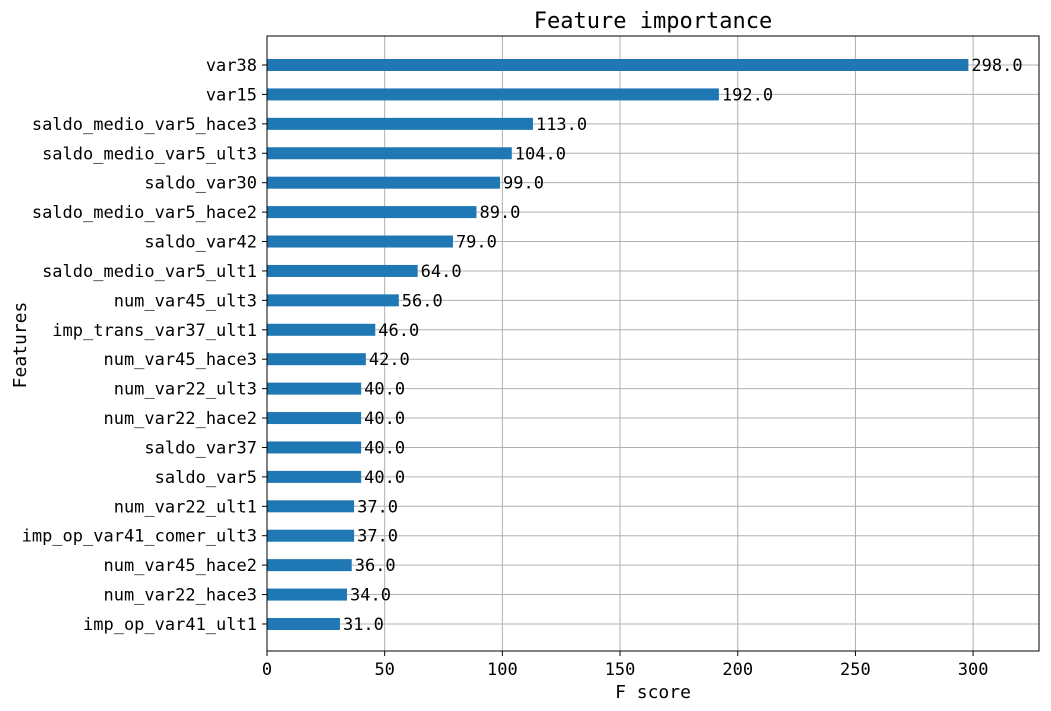  What do you see at coordinates (523, 184) in the screenshot?
I see `bar-value-label: 99.0` at bounding box center [523, 184].